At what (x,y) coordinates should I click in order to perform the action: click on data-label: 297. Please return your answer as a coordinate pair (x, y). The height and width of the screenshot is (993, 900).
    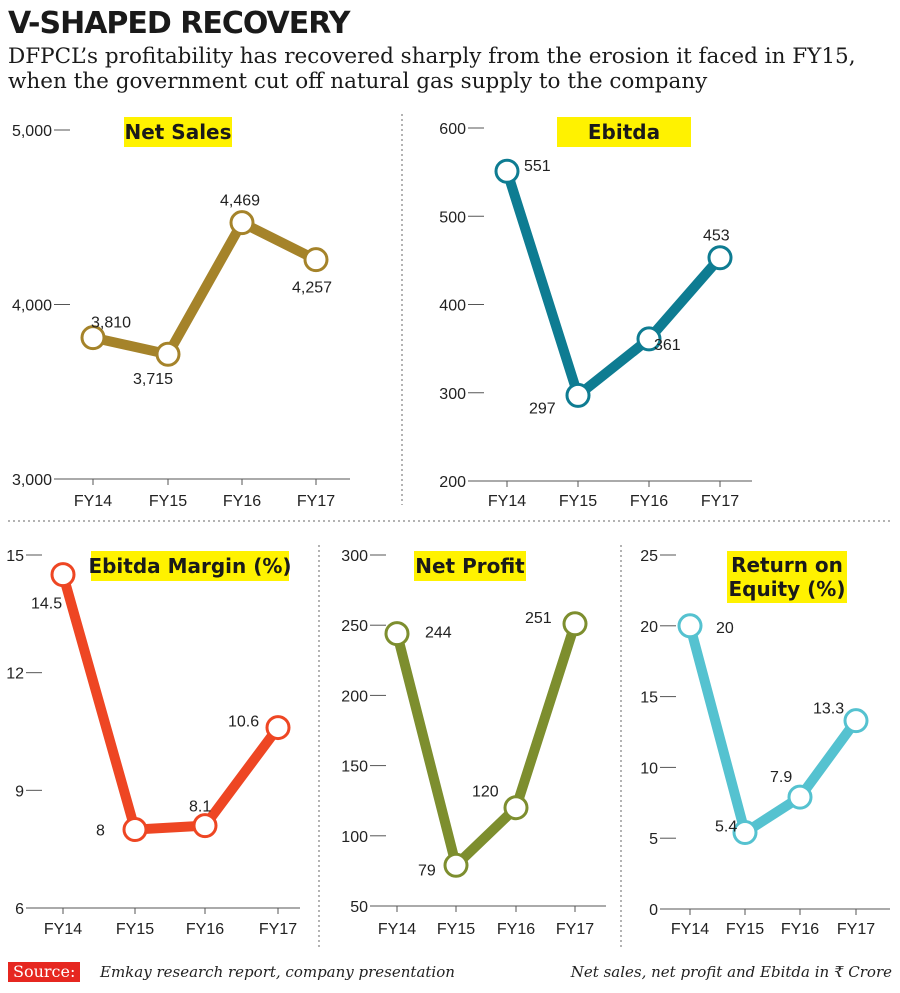
    Looking at the image, I should click on (542, 408).